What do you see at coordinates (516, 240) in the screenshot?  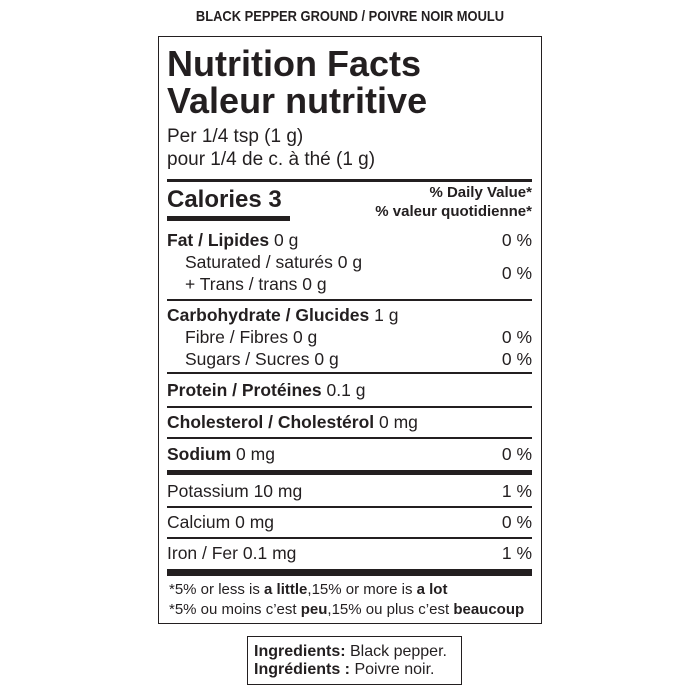 I see `fat-dv: 0 %` at bounding box center [516, 240].